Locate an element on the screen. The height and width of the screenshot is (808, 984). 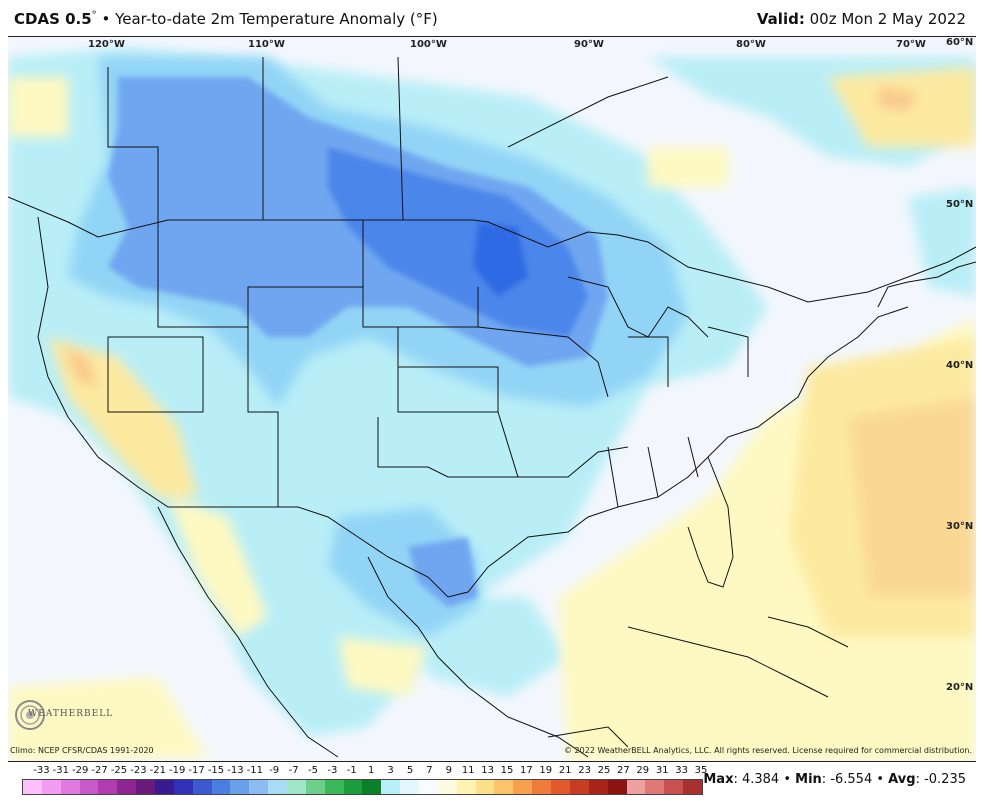
valid-value: 00z Mon 2 May 2022 is located at coordinates (887, 19).